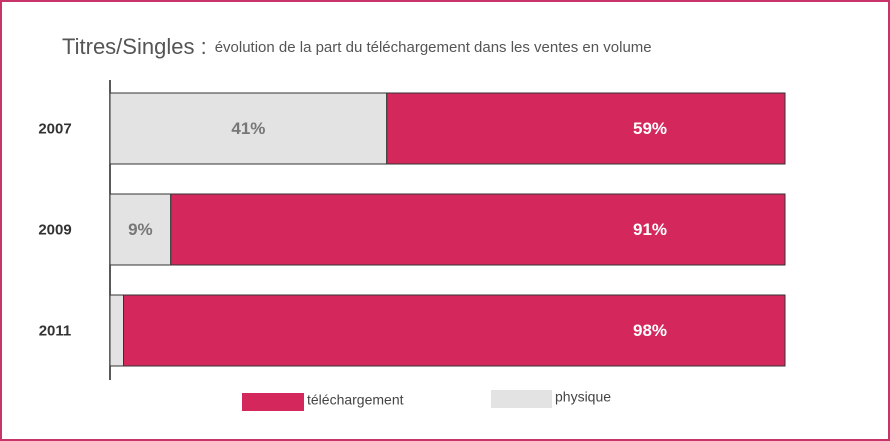  Describe the element at coordinates (248, 128) in the screenshot. I see `value-label: 41%` at that location.